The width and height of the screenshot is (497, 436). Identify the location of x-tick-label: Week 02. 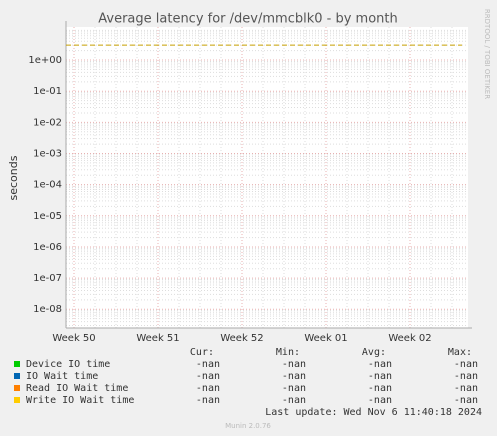
(409, 338).